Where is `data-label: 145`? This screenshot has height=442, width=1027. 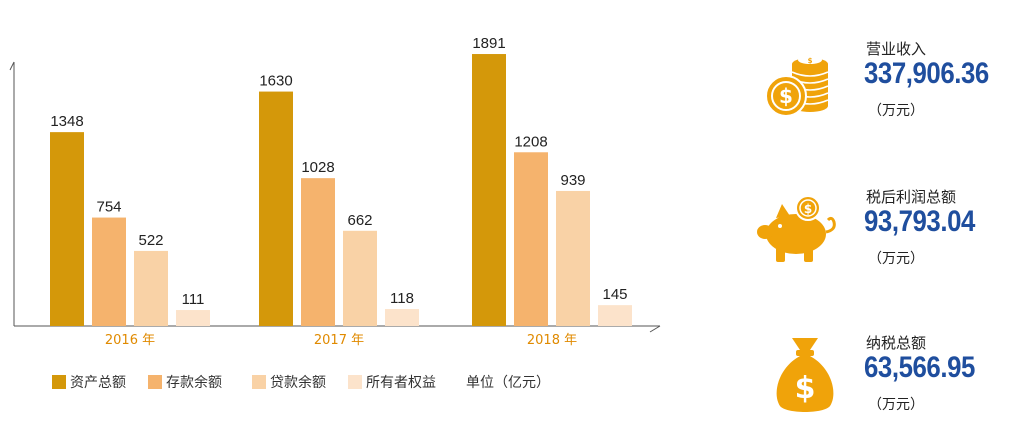 data-label: 145 is located at coordinates (614, 294).